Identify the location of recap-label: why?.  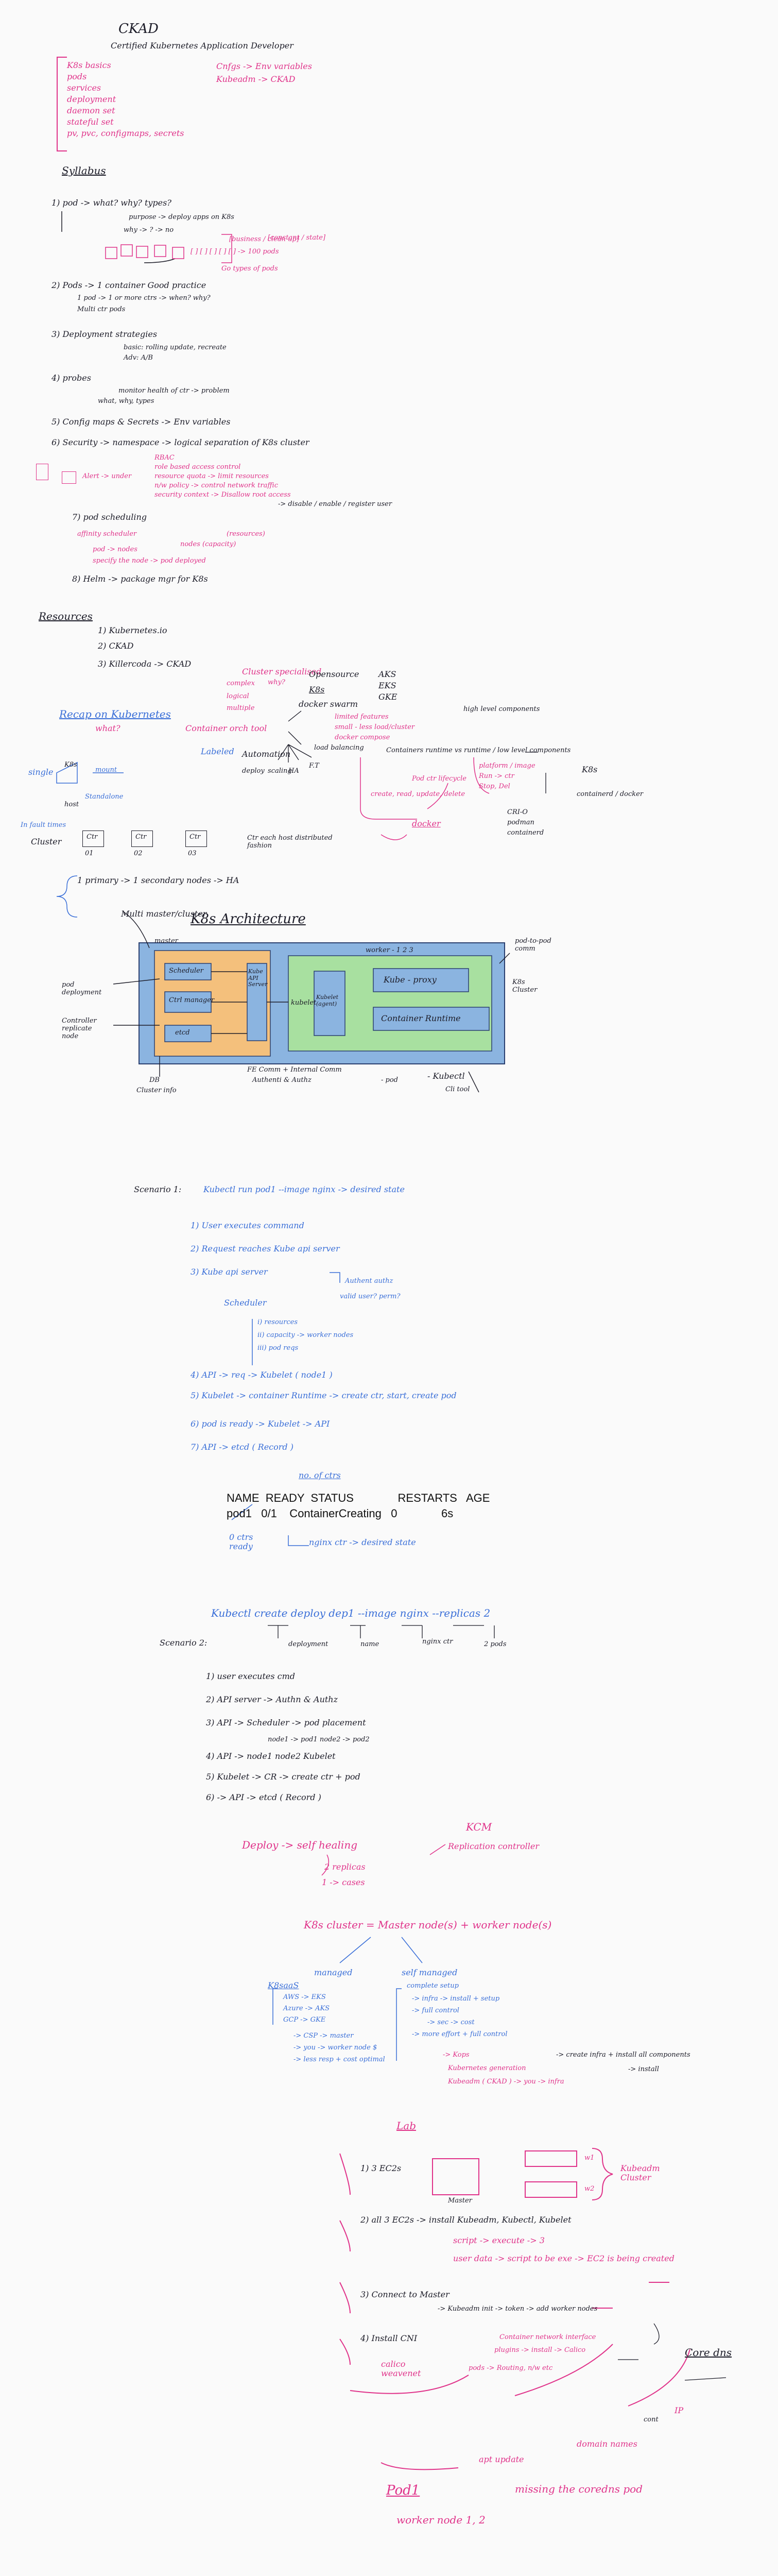
(276, 682).